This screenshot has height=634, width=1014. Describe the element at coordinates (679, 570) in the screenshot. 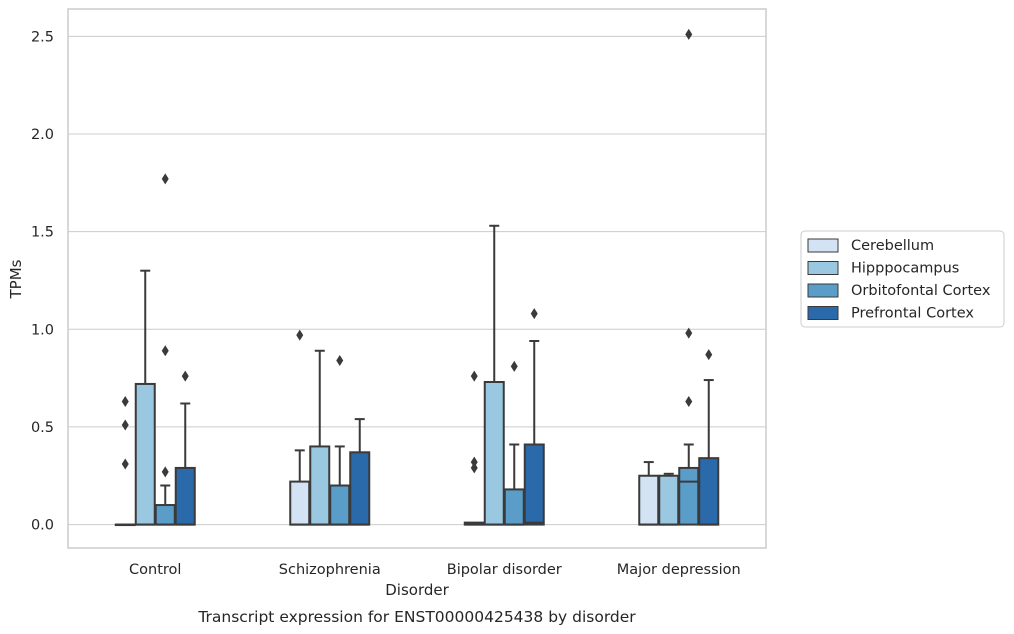

I see `x-tick-label: Major depression` at that location.